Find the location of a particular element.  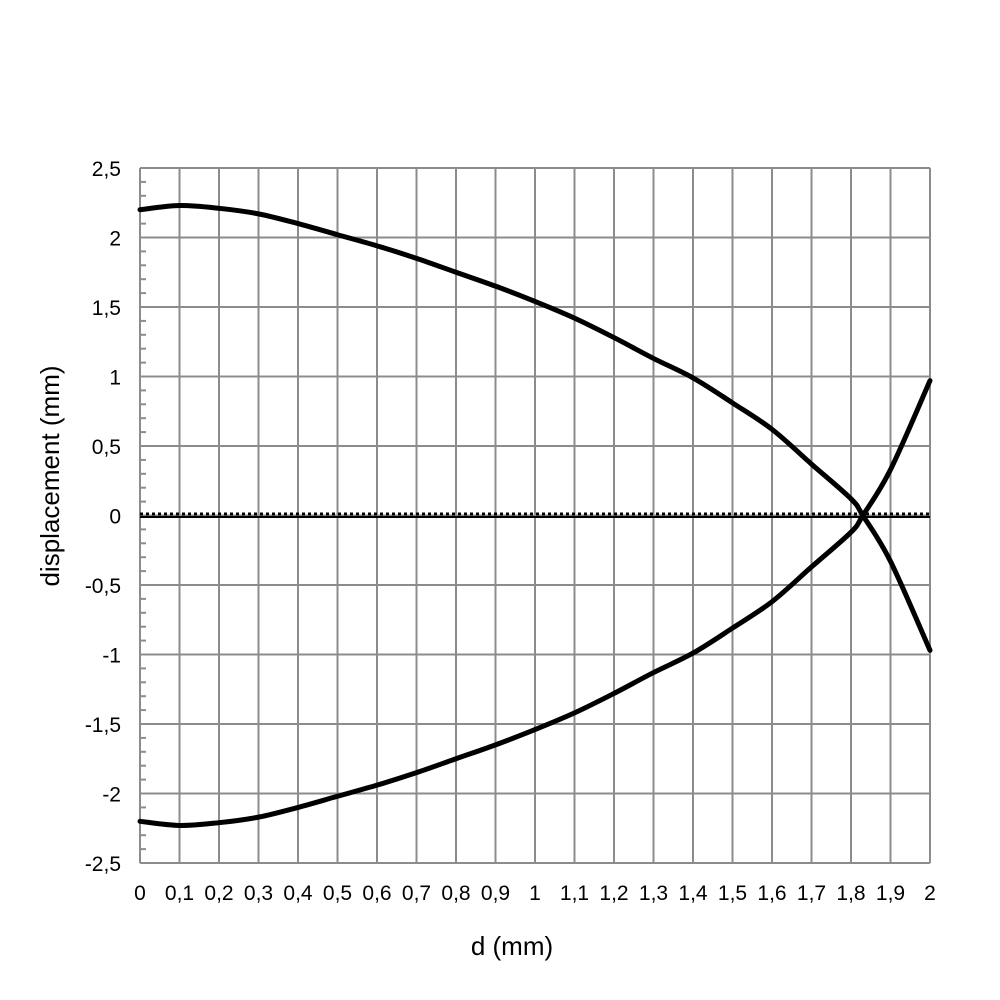

x-tick-label: 1 is located at coordinates (535, 893).